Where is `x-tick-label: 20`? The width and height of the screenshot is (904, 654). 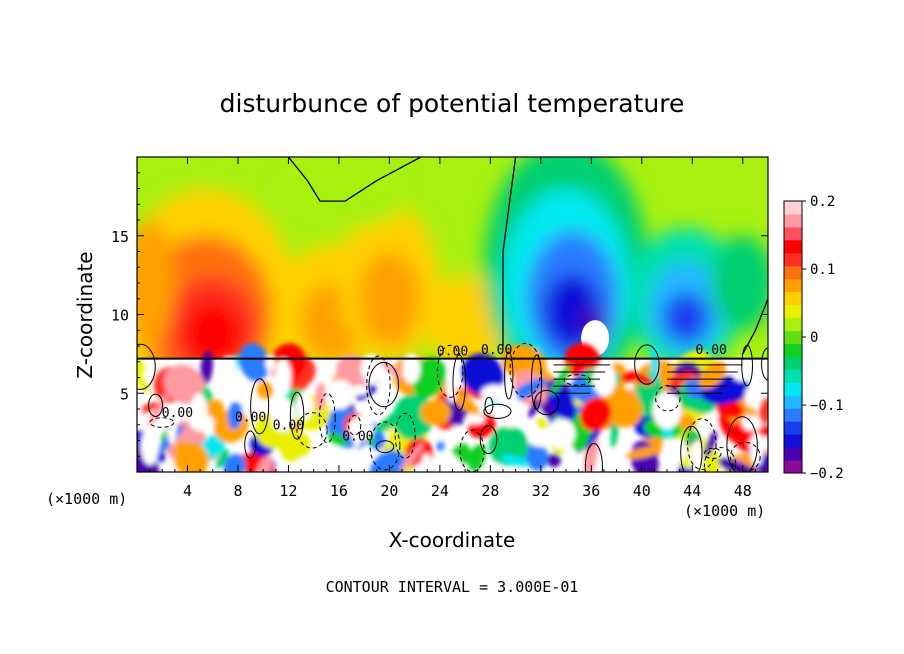 x-tick-label: 20 is located at coordinates (389, 491).